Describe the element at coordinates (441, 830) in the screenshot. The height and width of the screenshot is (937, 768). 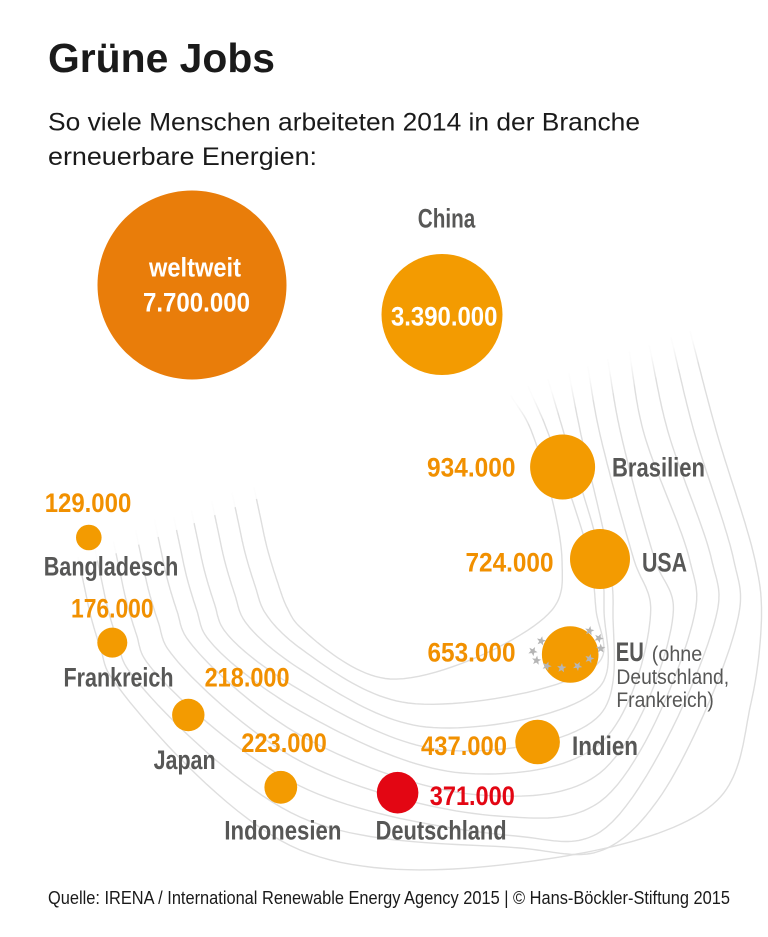
I see `svg-text: Deutschland` at that location.